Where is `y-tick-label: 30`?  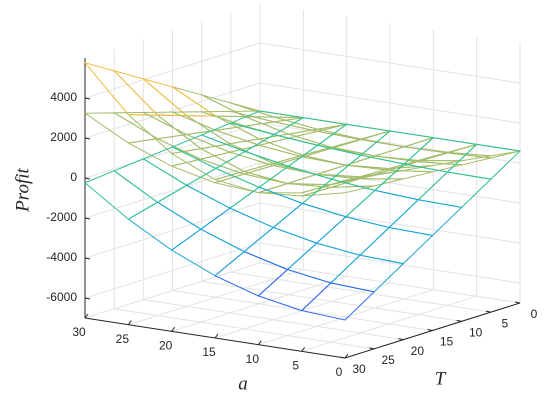 y-tick-label: 30 is located at coordinates (359, 369).